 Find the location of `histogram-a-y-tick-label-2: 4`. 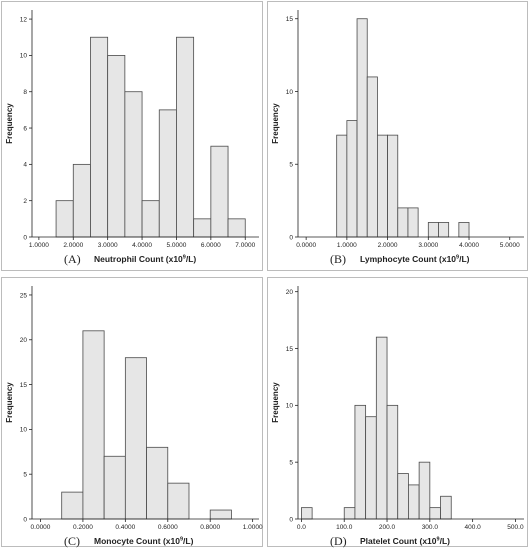

histogram-a-y-tick-label-2: 4 is located at coordinates (25, 165).